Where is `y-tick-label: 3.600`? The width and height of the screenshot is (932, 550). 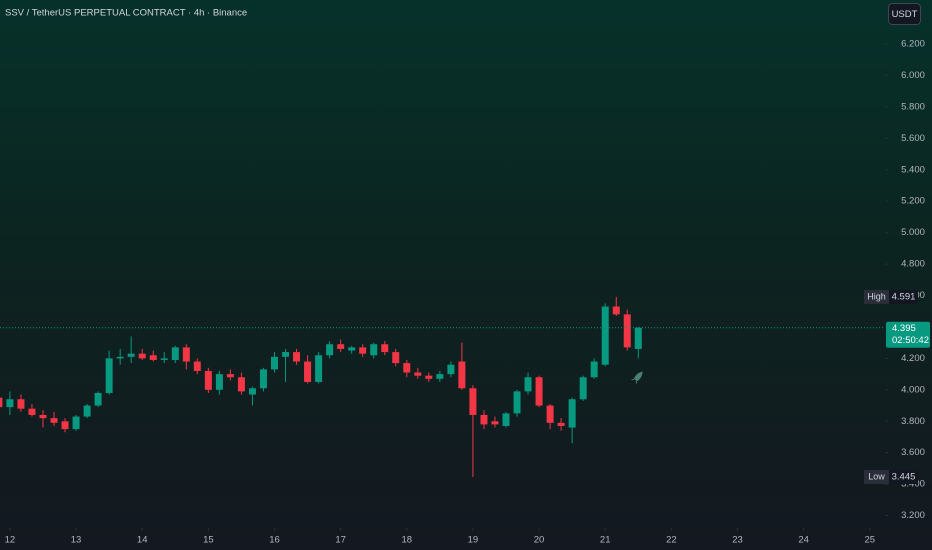 y-tick-label: 3.600 is located at coordinates (913, 452).